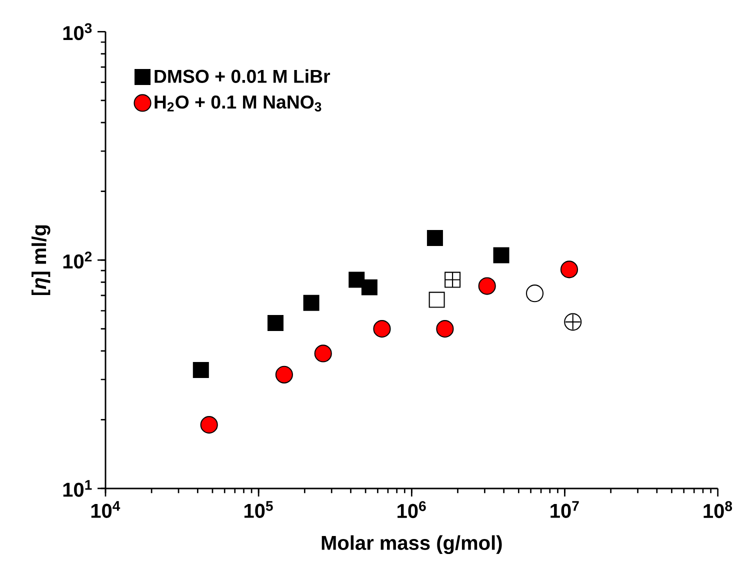 The width and height of the screenshot is (739, 581). I want to click on x-tick-label: 10$^{8}$, so click(718, 509).